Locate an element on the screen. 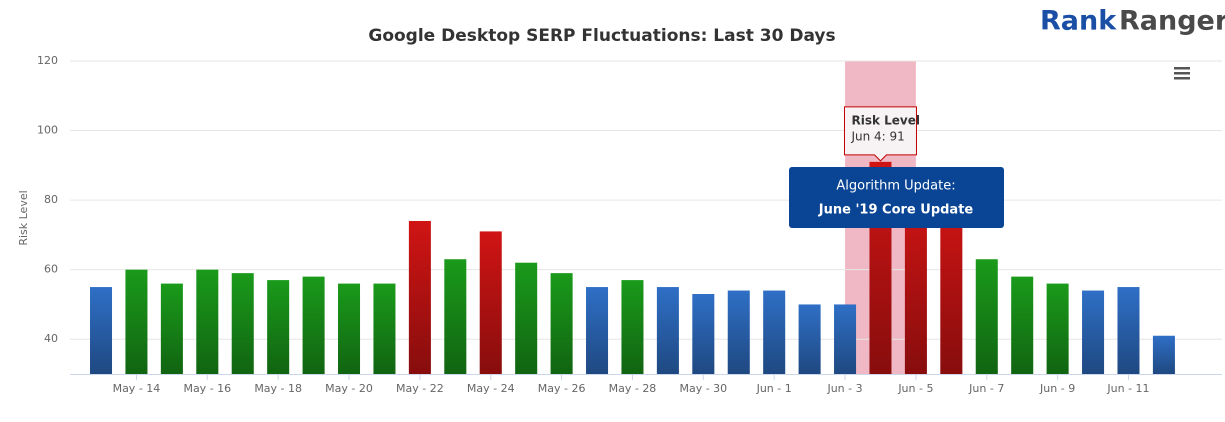 This screenshot has height=422, width=1225. tooltip-box is located at coordinates (880, 134).